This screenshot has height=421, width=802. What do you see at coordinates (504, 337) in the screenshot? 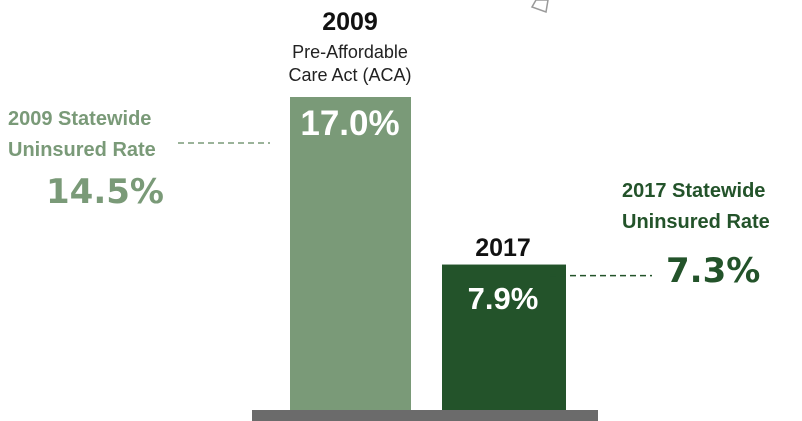
I see `bar-2017` at bounding box center [504, 337].